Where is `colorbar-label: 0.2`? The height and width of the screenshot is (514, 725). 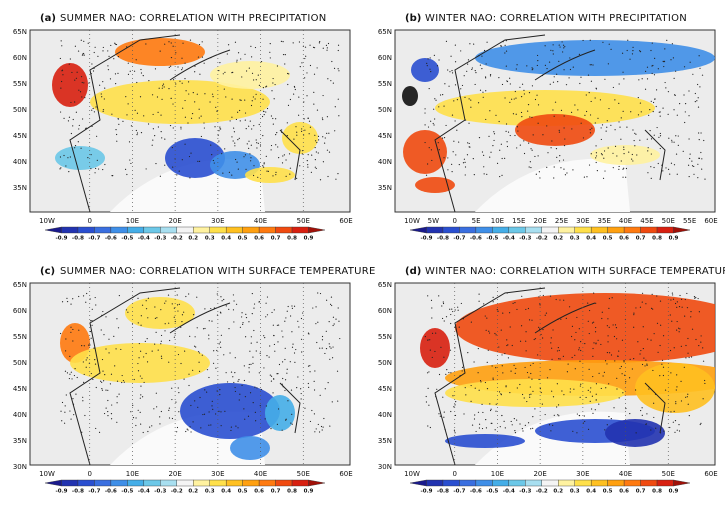 colorbar-label: 0.2 is located at coordinates (193, 492).